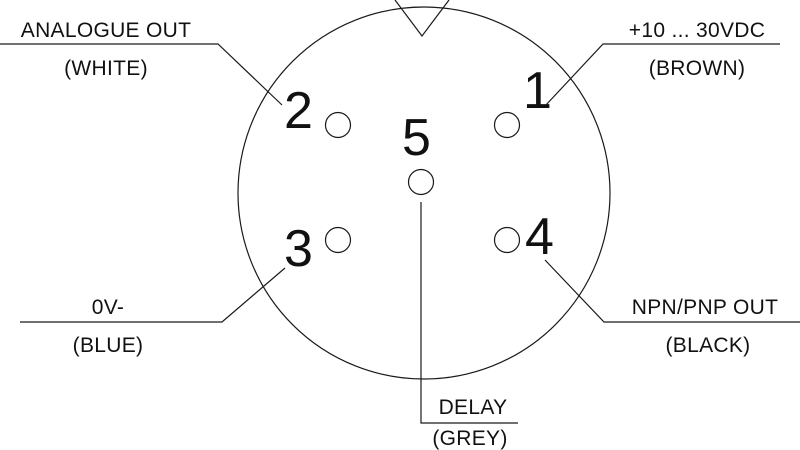 The height and width of the screenshot is (450, 800). What do you see at coordinates (469, 313) in the screenshot?
I see `pin-5-leader` at bounding box center [469, 313].